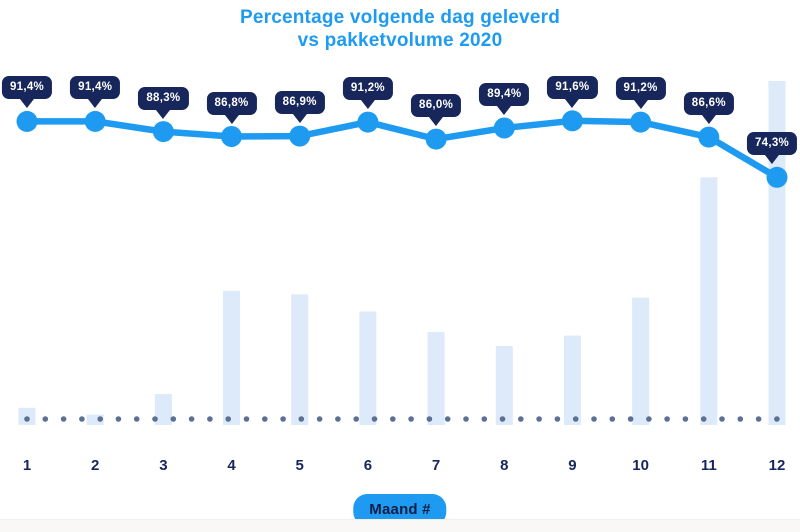 The width and height of the screenshot is (800, 532). Describe the element at coordinates (27, 465) in the screenshot. I see `x-tick-label: 1` at that location.